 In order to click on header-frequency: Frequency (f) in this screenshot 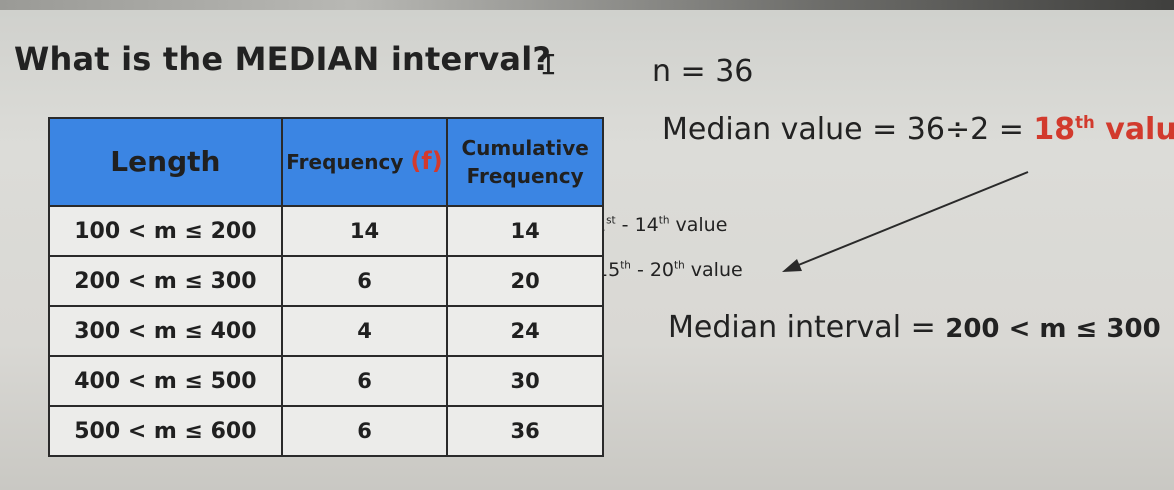, I will do `click(364, 162)`.